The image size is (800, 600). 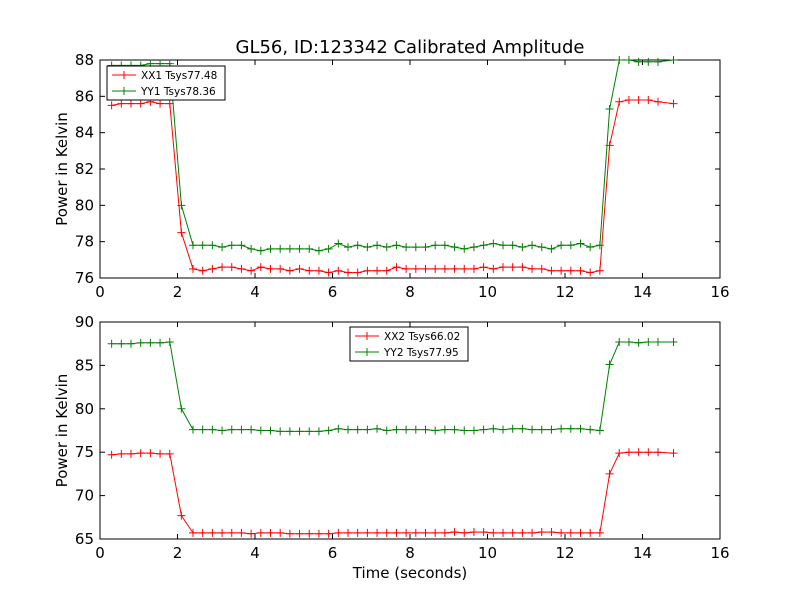 I want to click on panel-2-y-tick-label: 80, so click(x=84, y=409).